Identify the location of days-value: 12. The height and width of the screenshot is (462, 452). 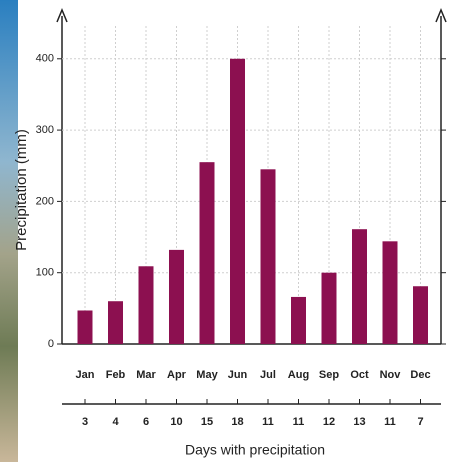
(329, 422).